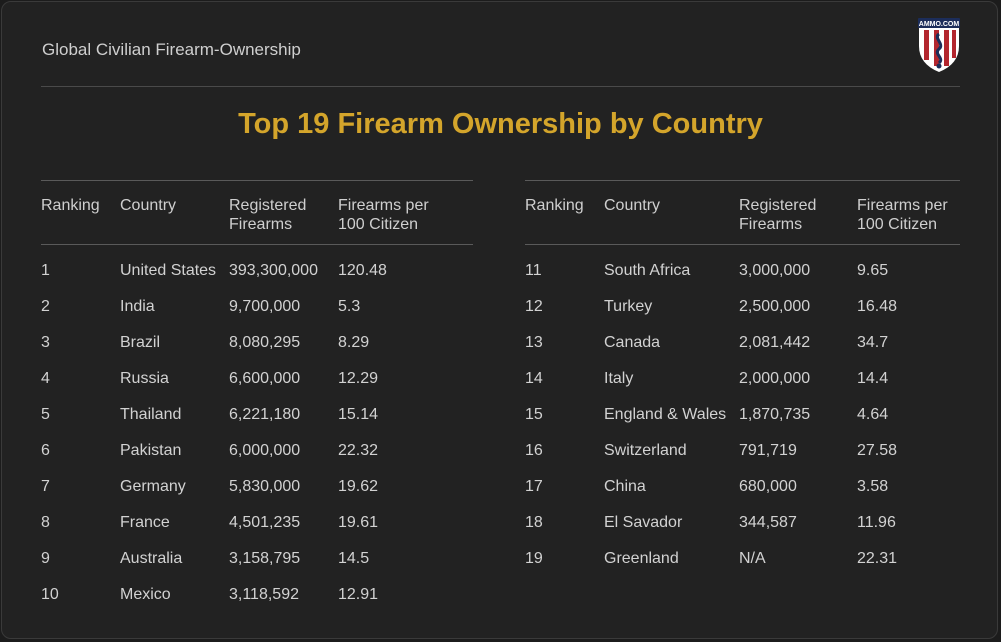 The width and height of the screenshot is (1001, 642). What do you see at coordinates (641, 558) in the screenshot?
I see `cell-country: Greenland` at bounding box center [641, 558].